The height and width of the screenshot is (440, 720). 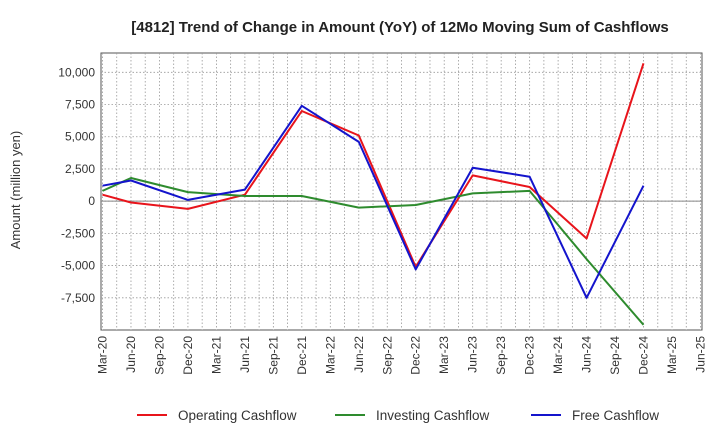 What do you see at coordinates (359, 354) in the screenshot?
I see `x-tick-label: Jun-22` at bounding box center [359, 354].